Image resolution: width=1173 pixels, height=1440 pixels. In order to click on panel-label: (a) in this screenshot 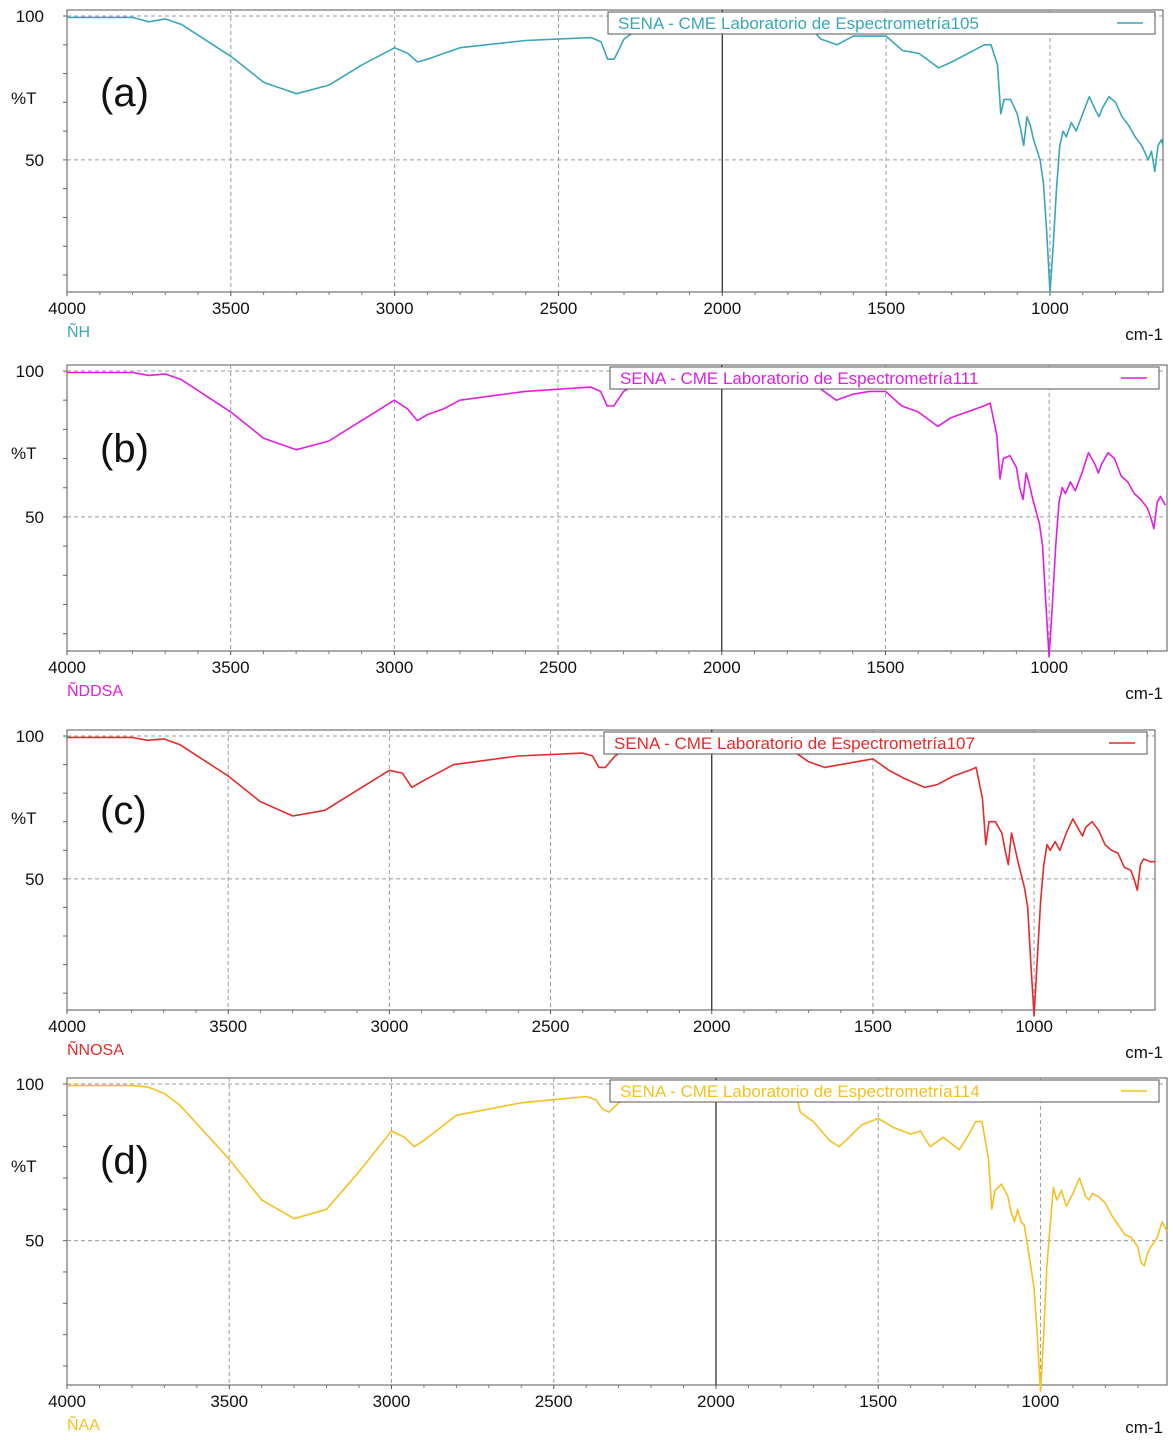, I will do `click(124, 93)`.